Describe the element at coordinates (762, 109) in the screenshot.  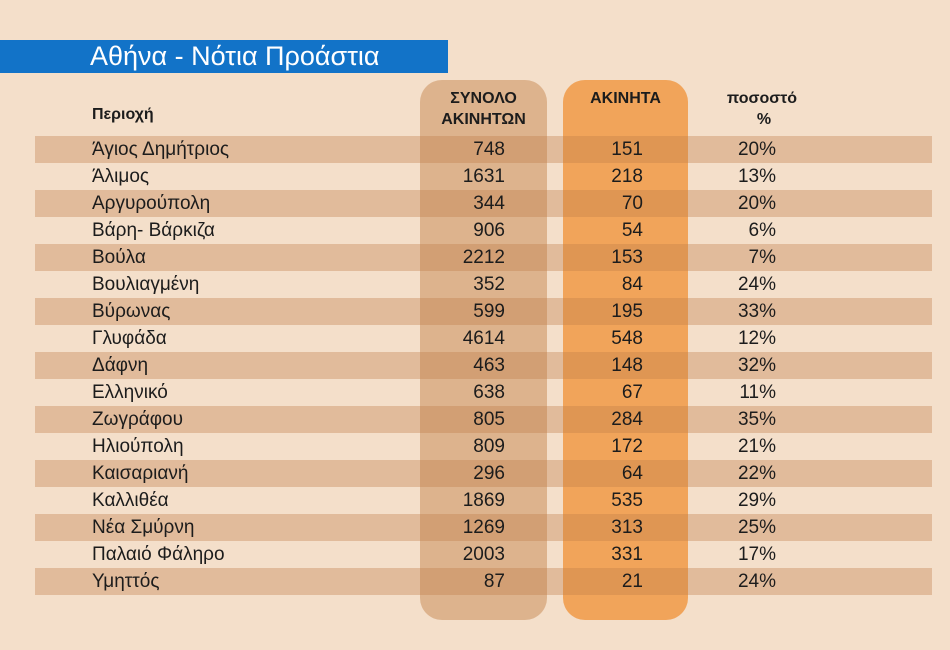
I see `header-percent: ποσοστό %` at that location.